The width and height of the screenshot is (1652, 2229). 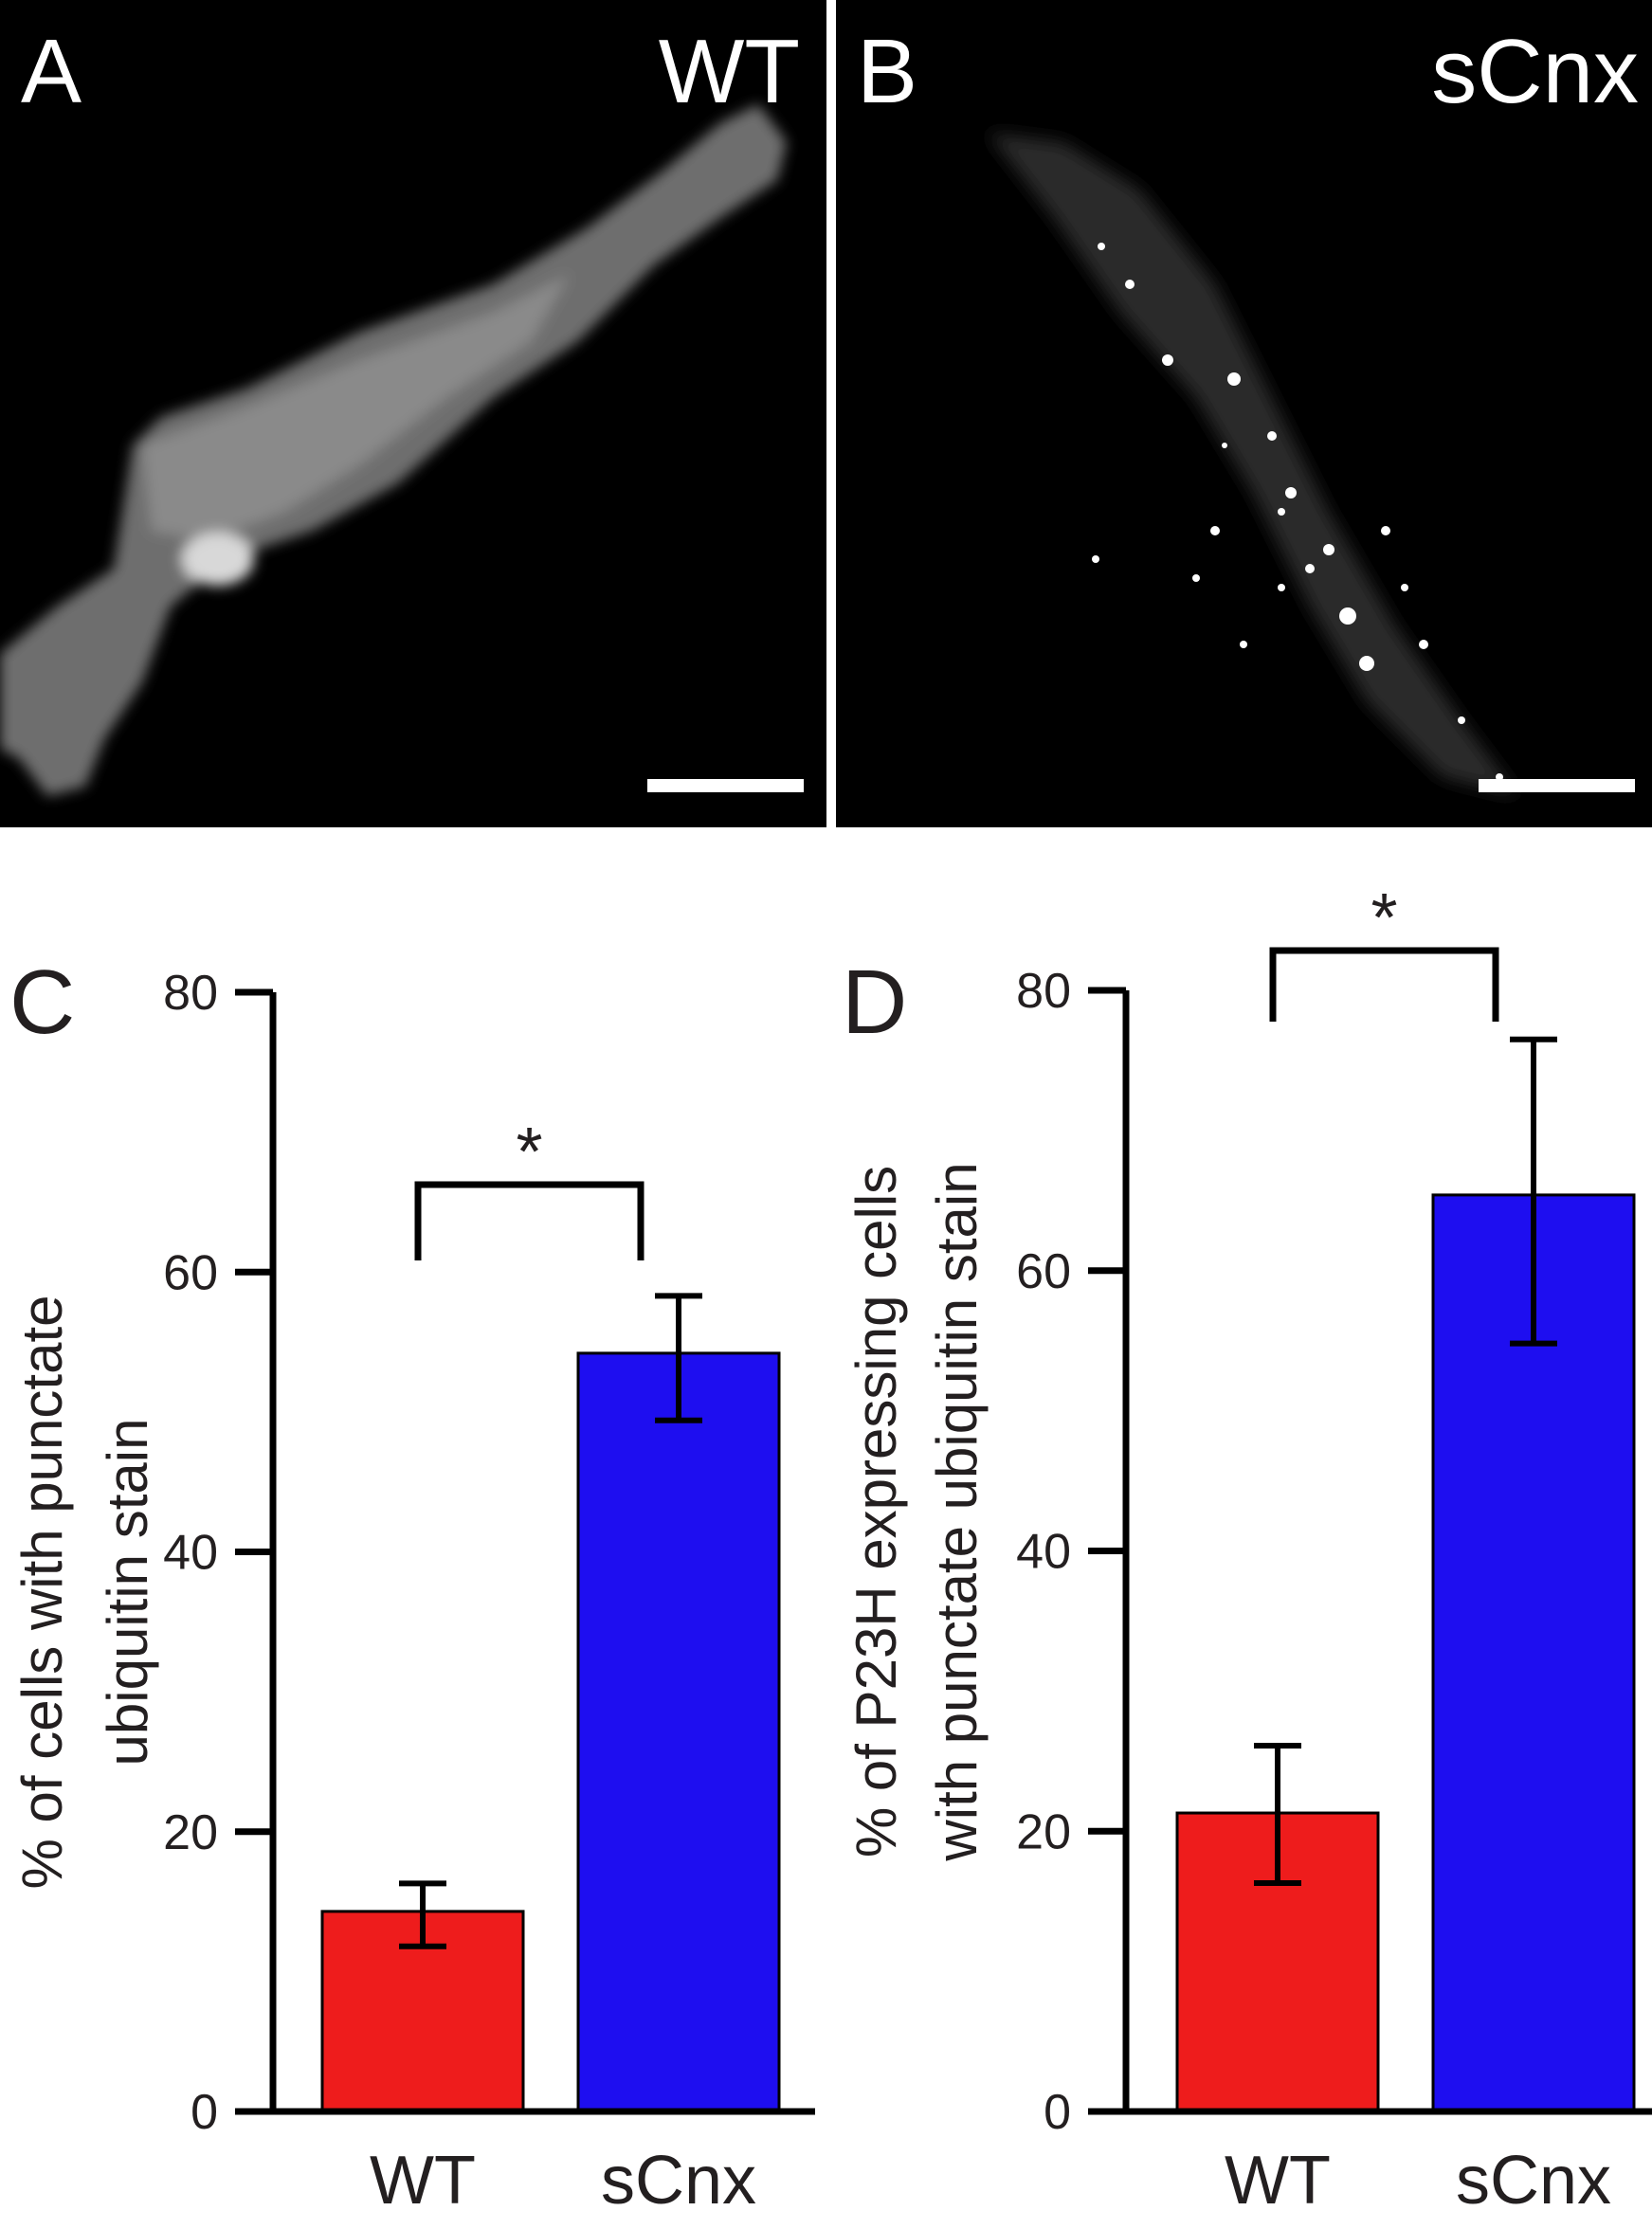 I want to click on condition-label-wt: WT, so click(x=729, y=71).